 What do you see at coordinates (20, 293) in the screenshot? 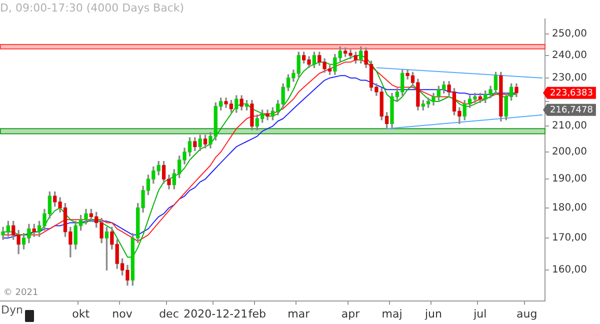
I see `annotation: © 2021` at bounding box center [20, 293].